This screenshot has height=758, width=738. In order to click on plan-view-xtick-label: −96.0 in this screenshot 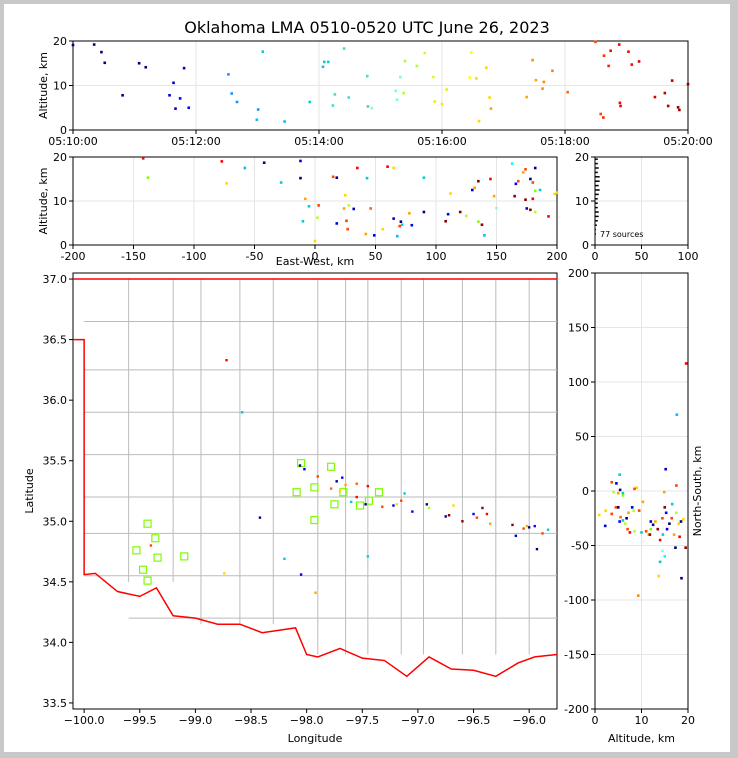, I will do `click(529, 720)`.